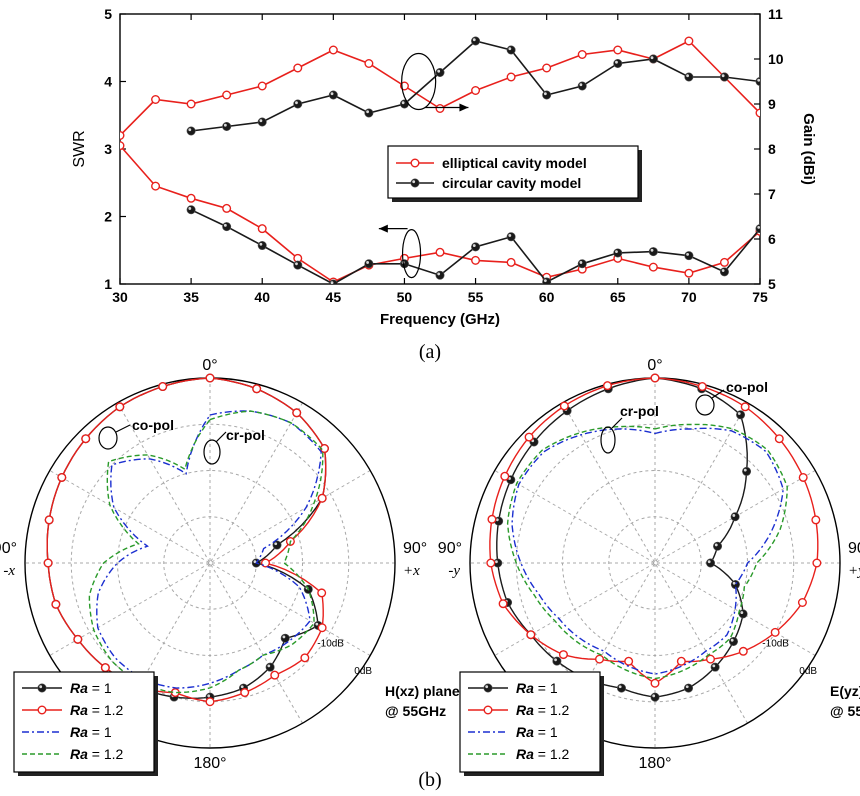 This screenshot has height=796, width=860. I want to click on x-tick-label: 50, so click(405, 297).